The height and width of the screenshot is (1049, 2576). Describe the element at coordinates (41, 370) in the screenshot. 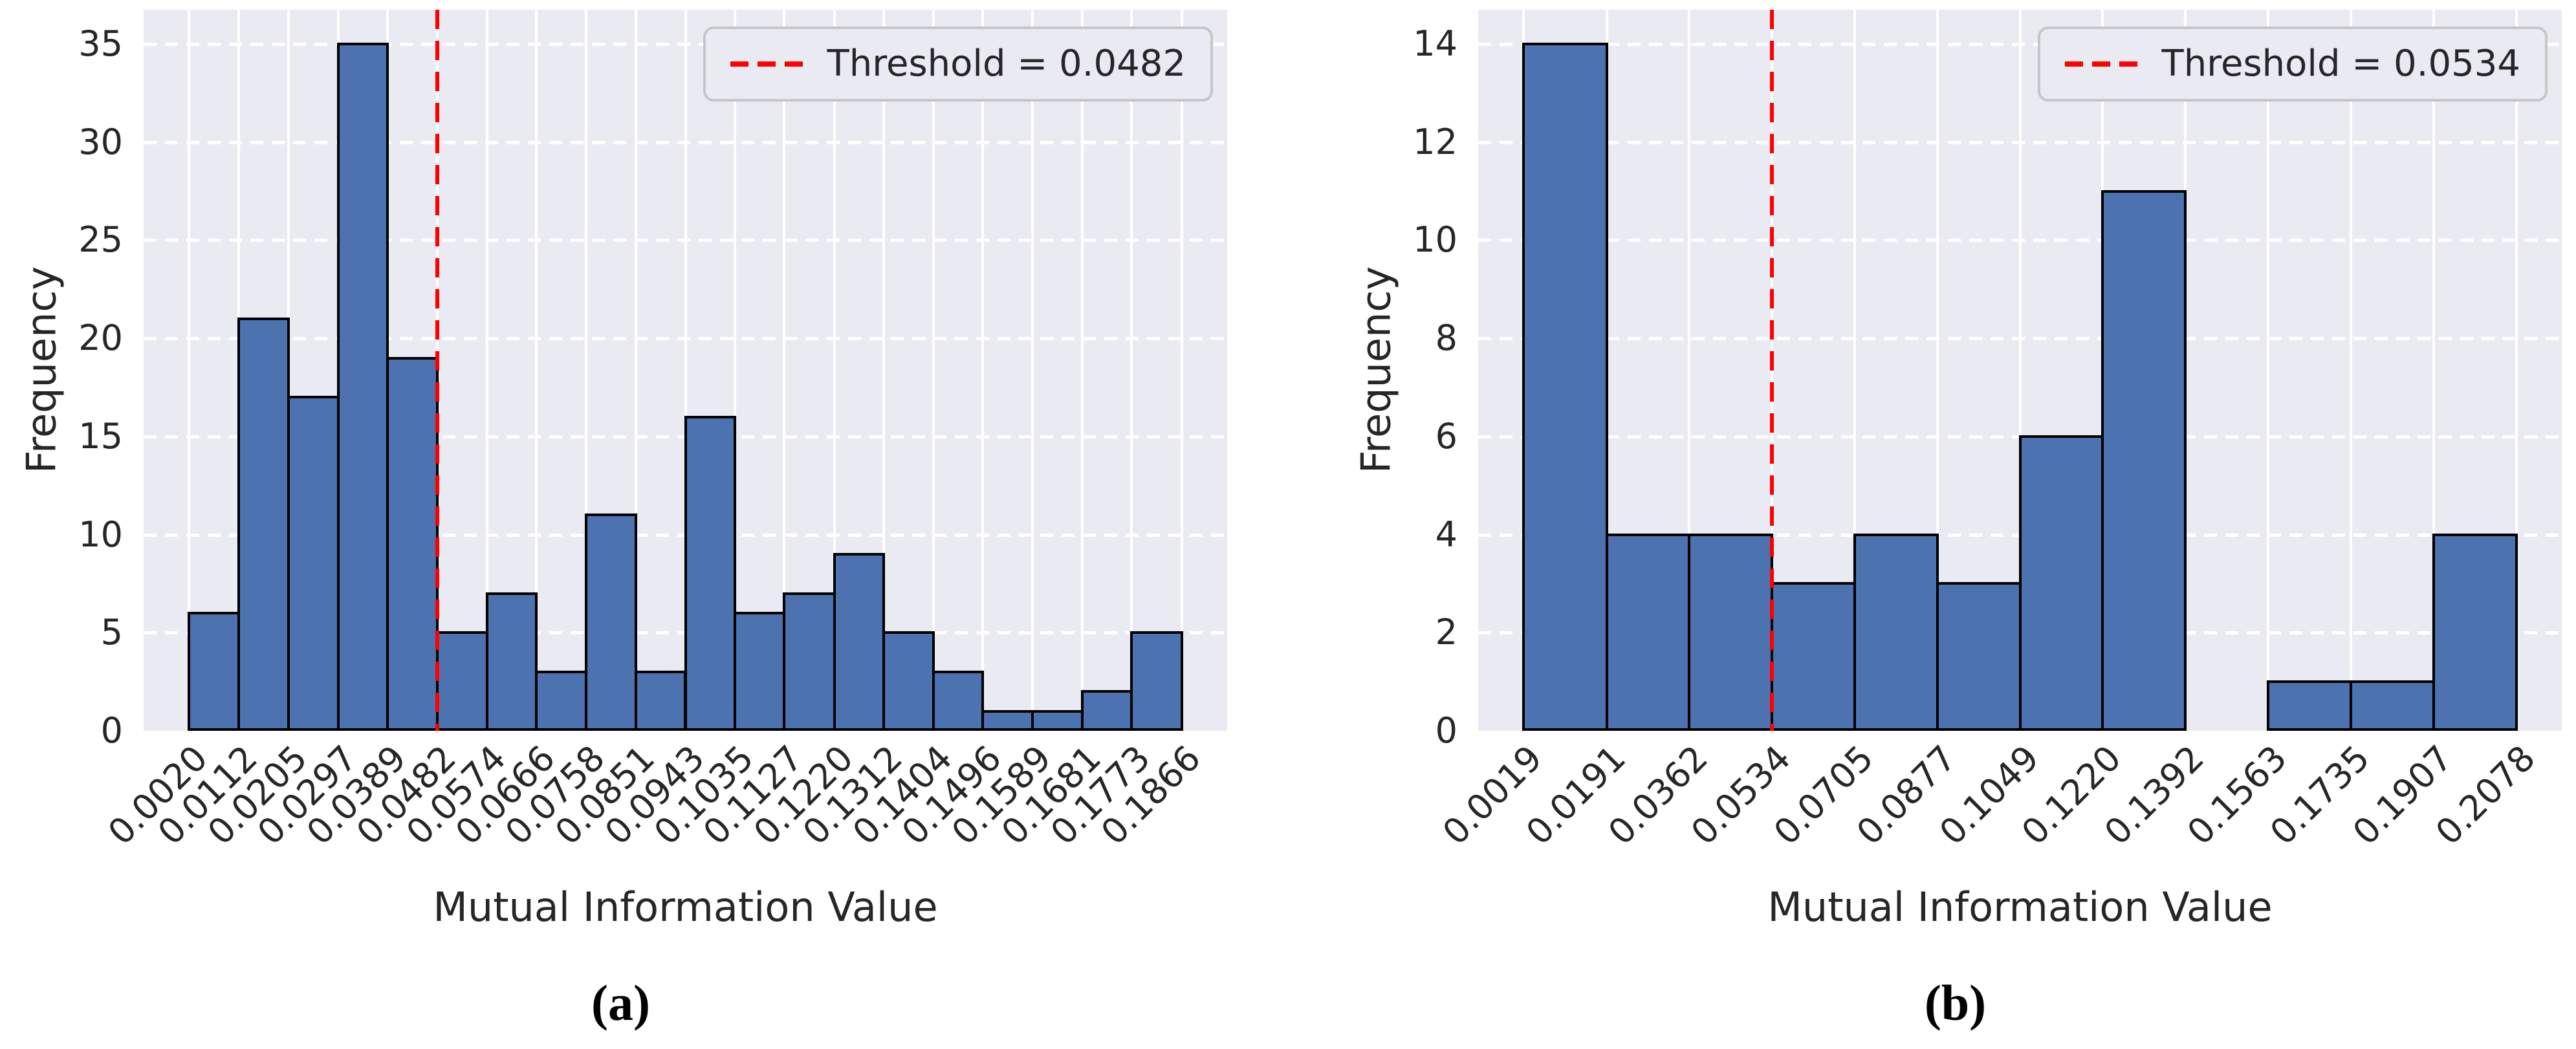

I see `y-axis-title-a: Frequency` at that location.